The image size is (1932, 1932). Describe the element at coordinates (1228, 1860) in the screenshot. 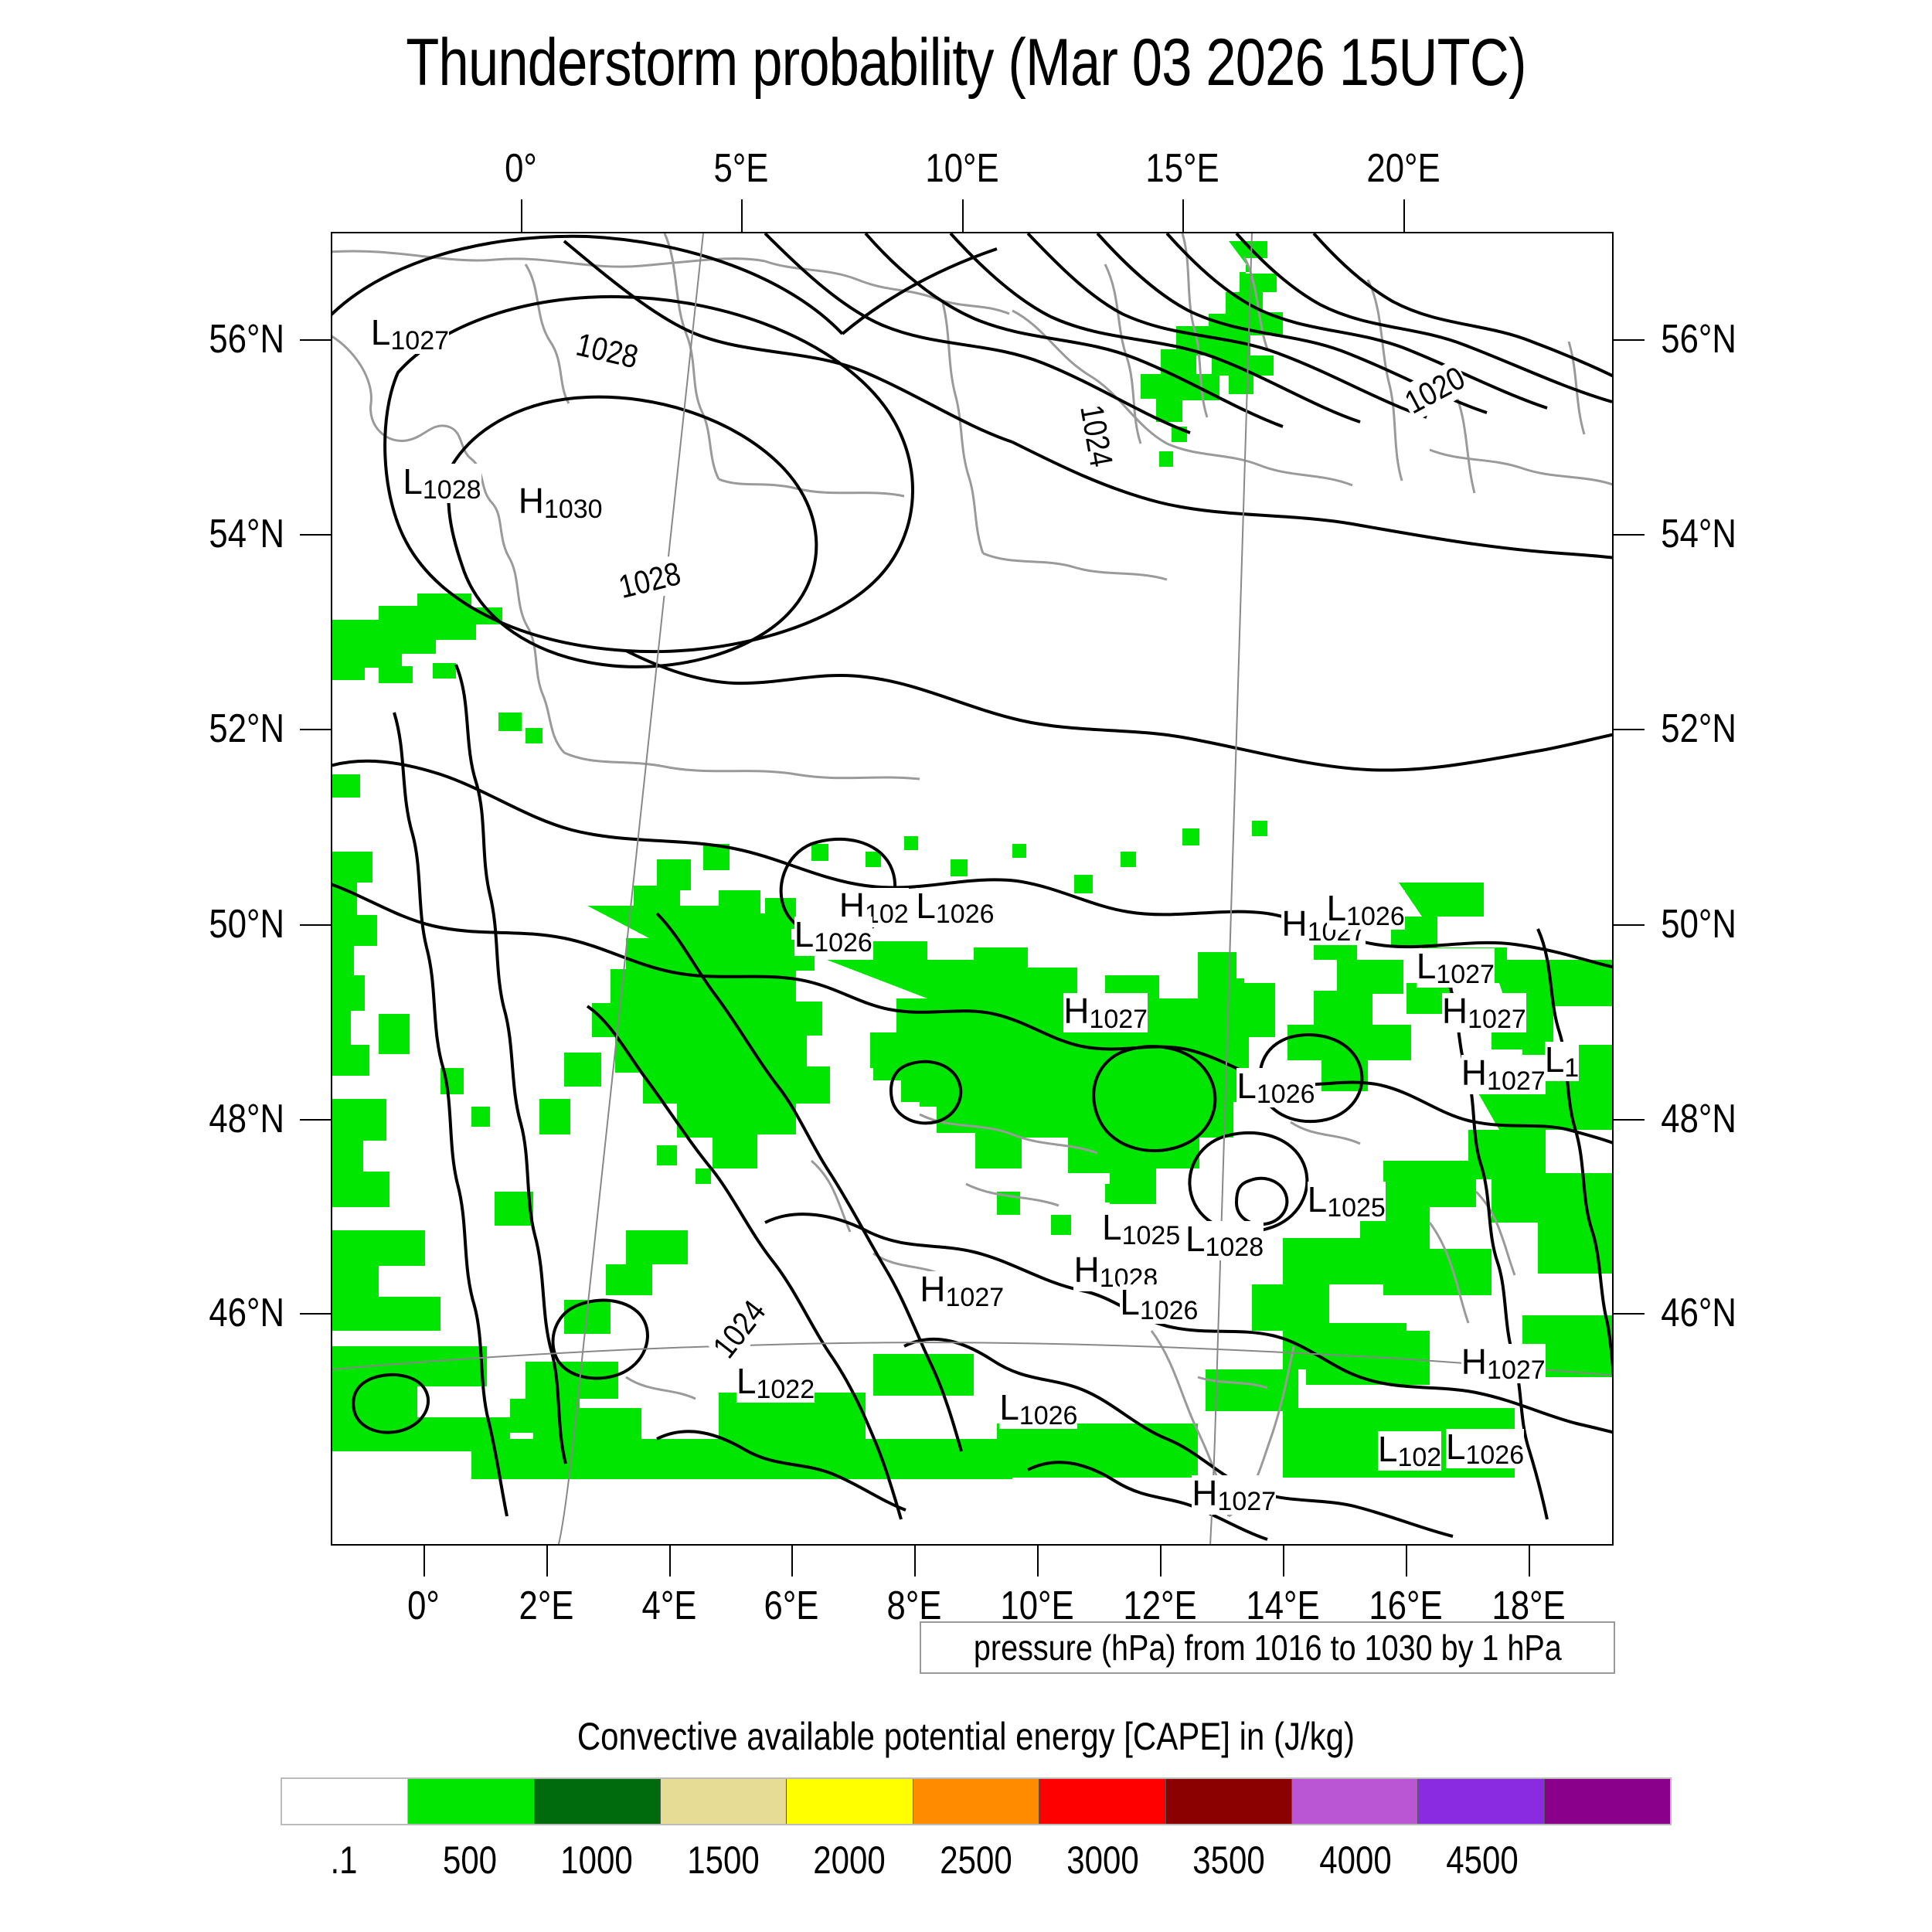

I see `colorbar-label-7: 3500` at that location.